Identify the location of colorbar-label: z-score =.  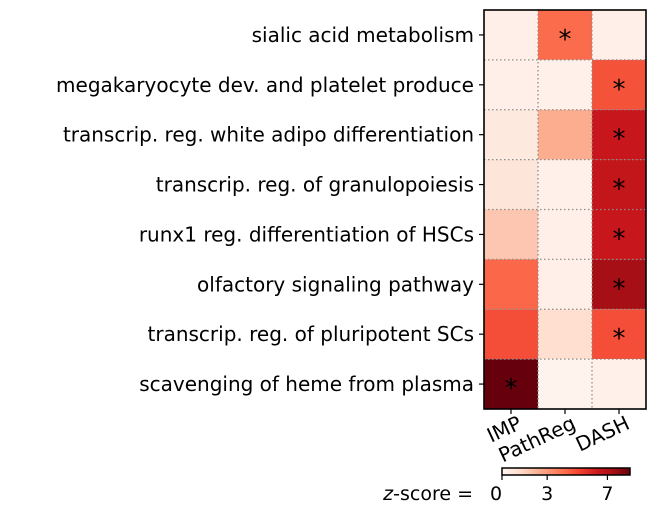
(427, 494).